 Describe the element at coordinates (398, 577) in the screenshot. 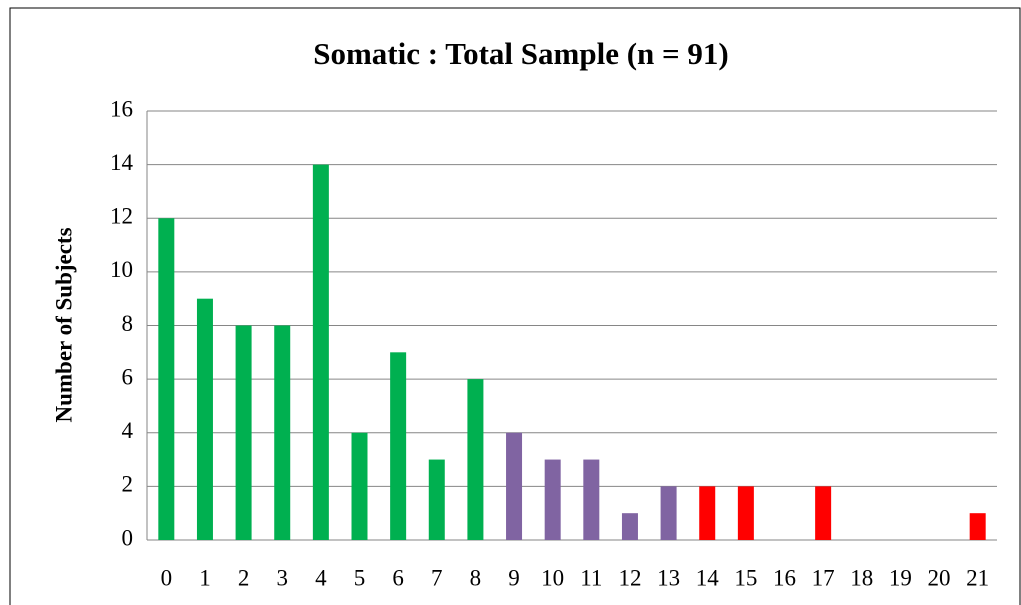

I see `x-tick-label: 6` at that location.